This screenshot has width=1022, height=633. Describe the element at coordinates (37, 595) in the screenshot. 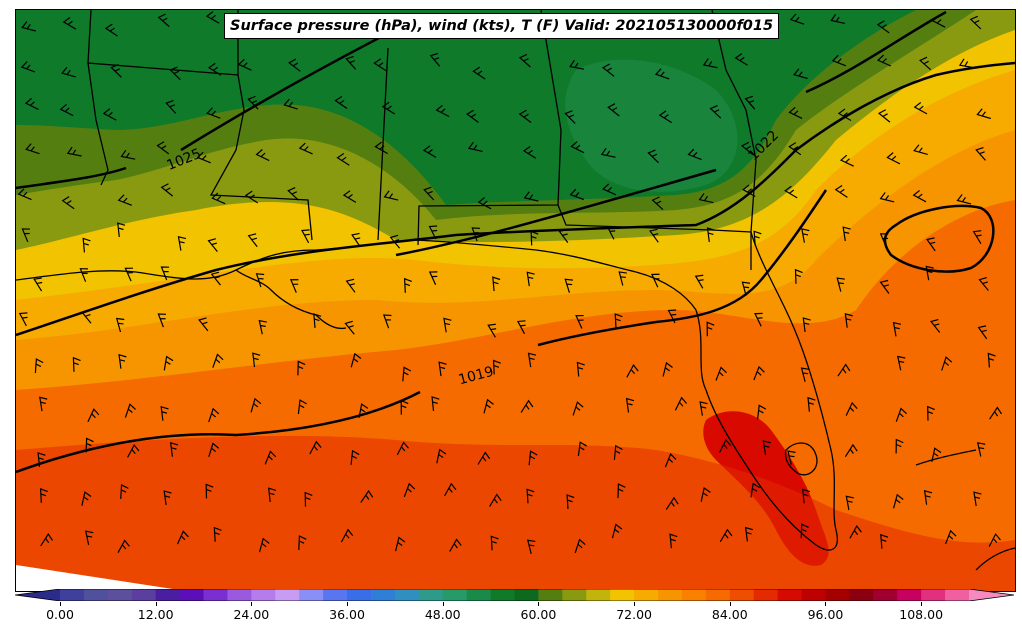

I see `colorbar-extend-low` at that location.